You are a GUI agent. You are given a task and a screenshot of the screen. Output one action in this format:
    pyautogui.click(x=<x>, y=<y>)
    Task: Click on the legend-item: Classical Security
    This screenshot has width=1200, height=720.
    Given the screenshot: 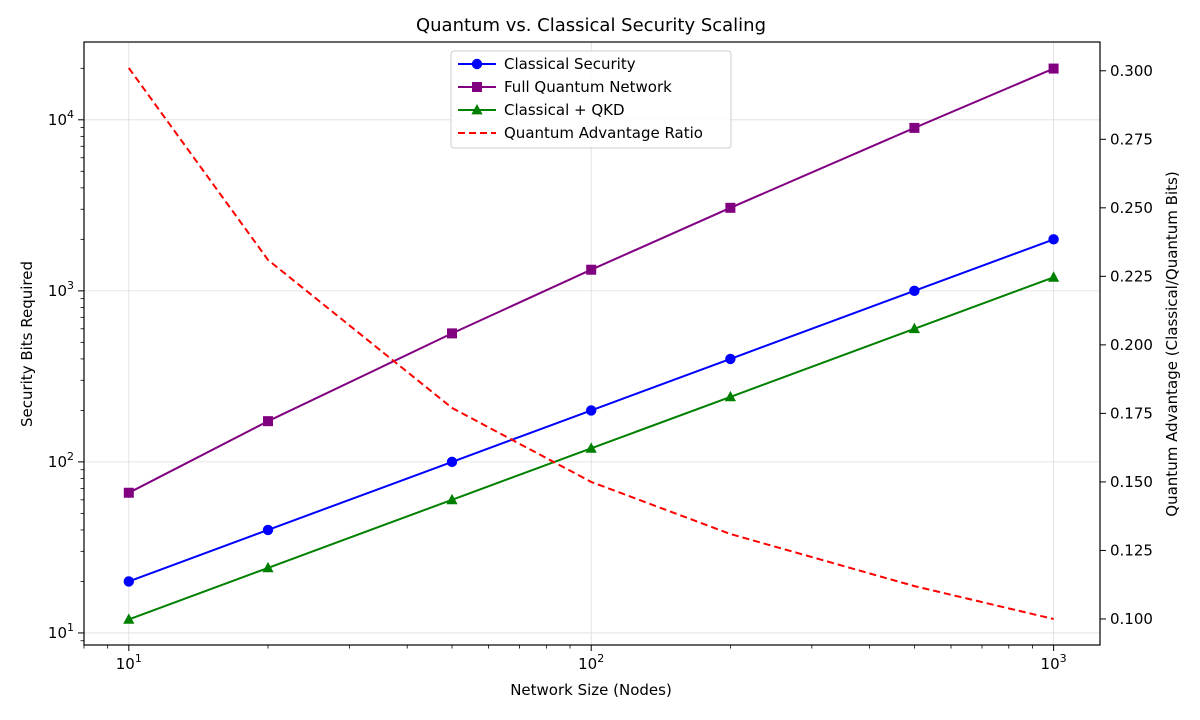 What is the action you would take?
    pyautogui.click(x=547, y=64)
    